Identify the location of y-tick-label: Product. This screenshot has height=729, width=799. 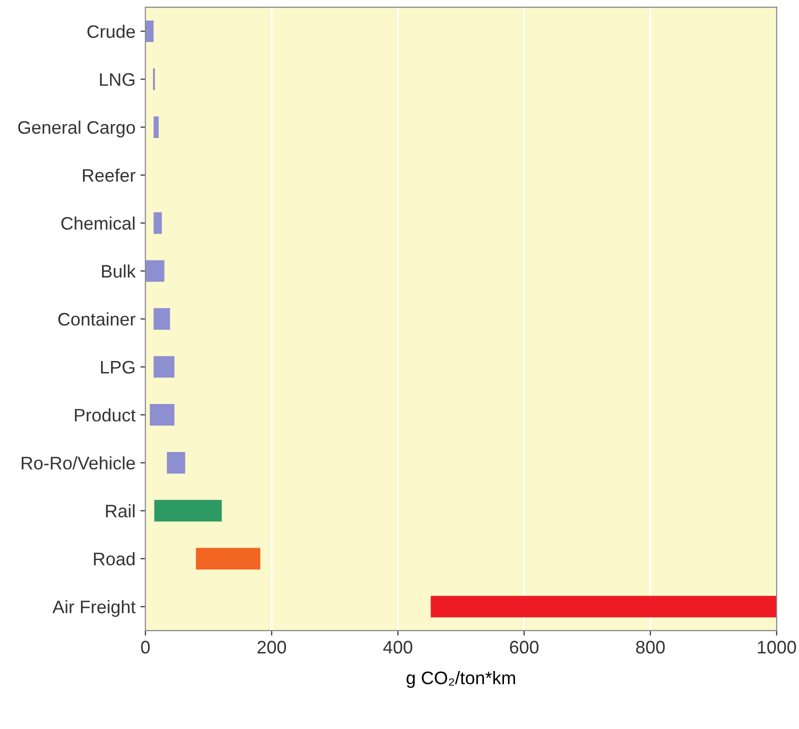
(105, 415).